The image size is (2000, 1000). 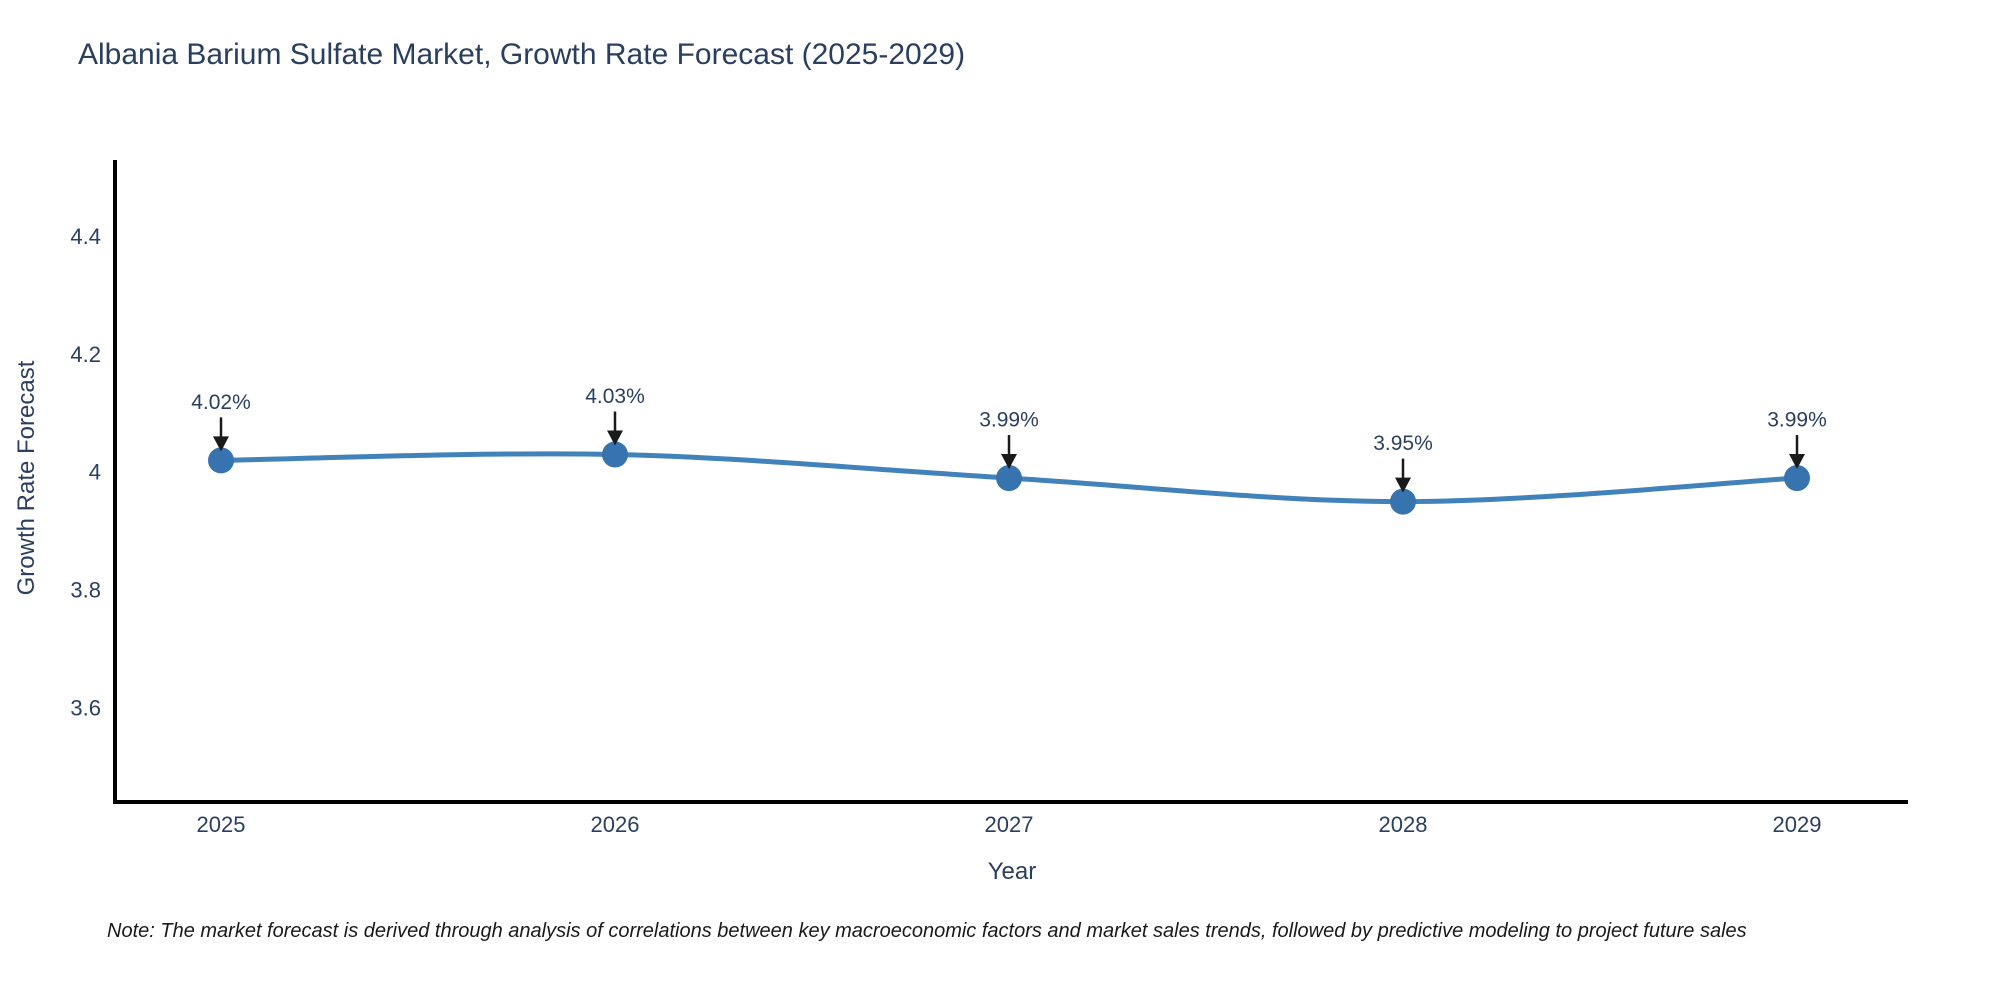 I want to click on x-tick-label: 2029, so click(x=1797, y=824).